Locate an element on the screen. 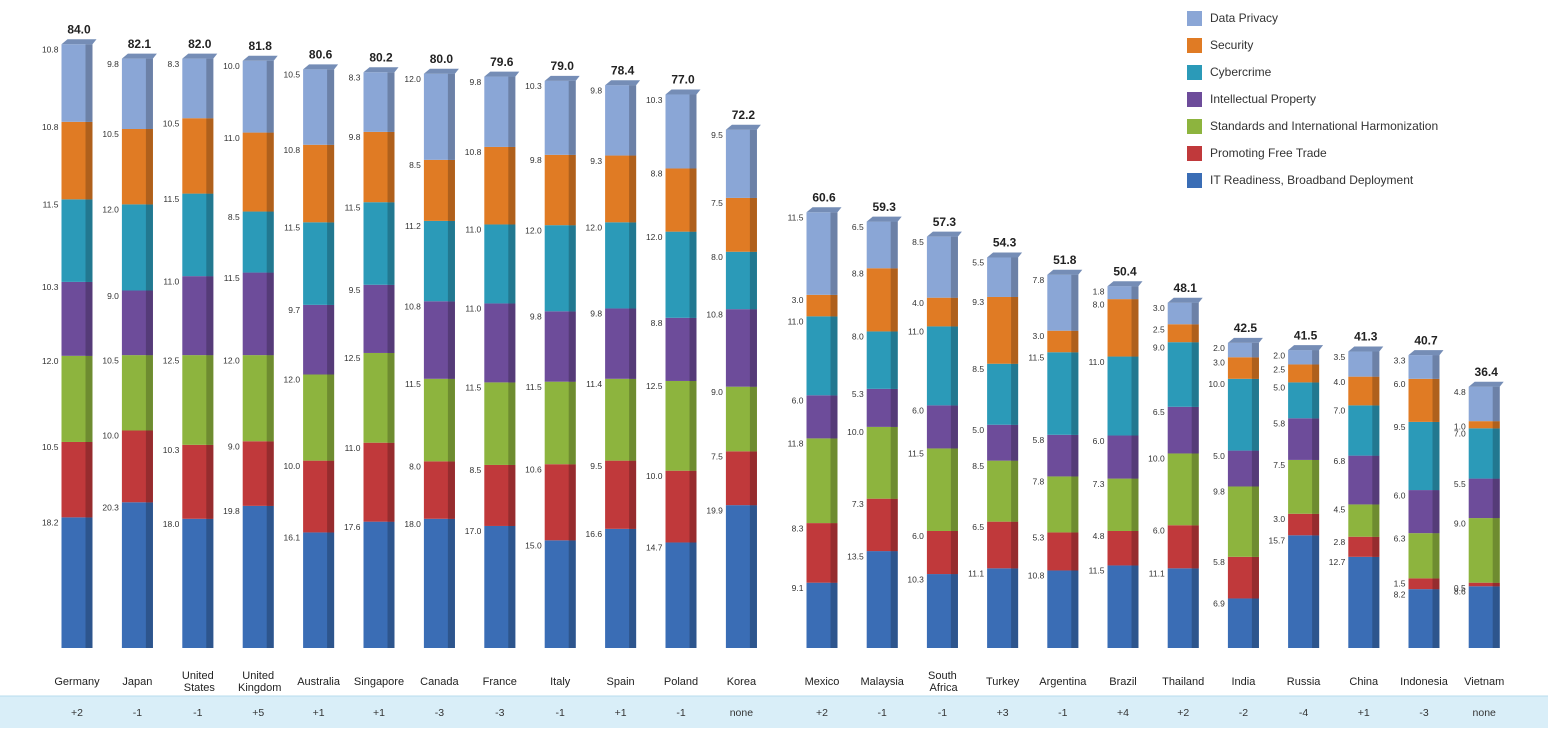 Image resolution: width=1548 pixels, height=751 pixels. value-label: 8.6 is located at coordinates (1460, 592).